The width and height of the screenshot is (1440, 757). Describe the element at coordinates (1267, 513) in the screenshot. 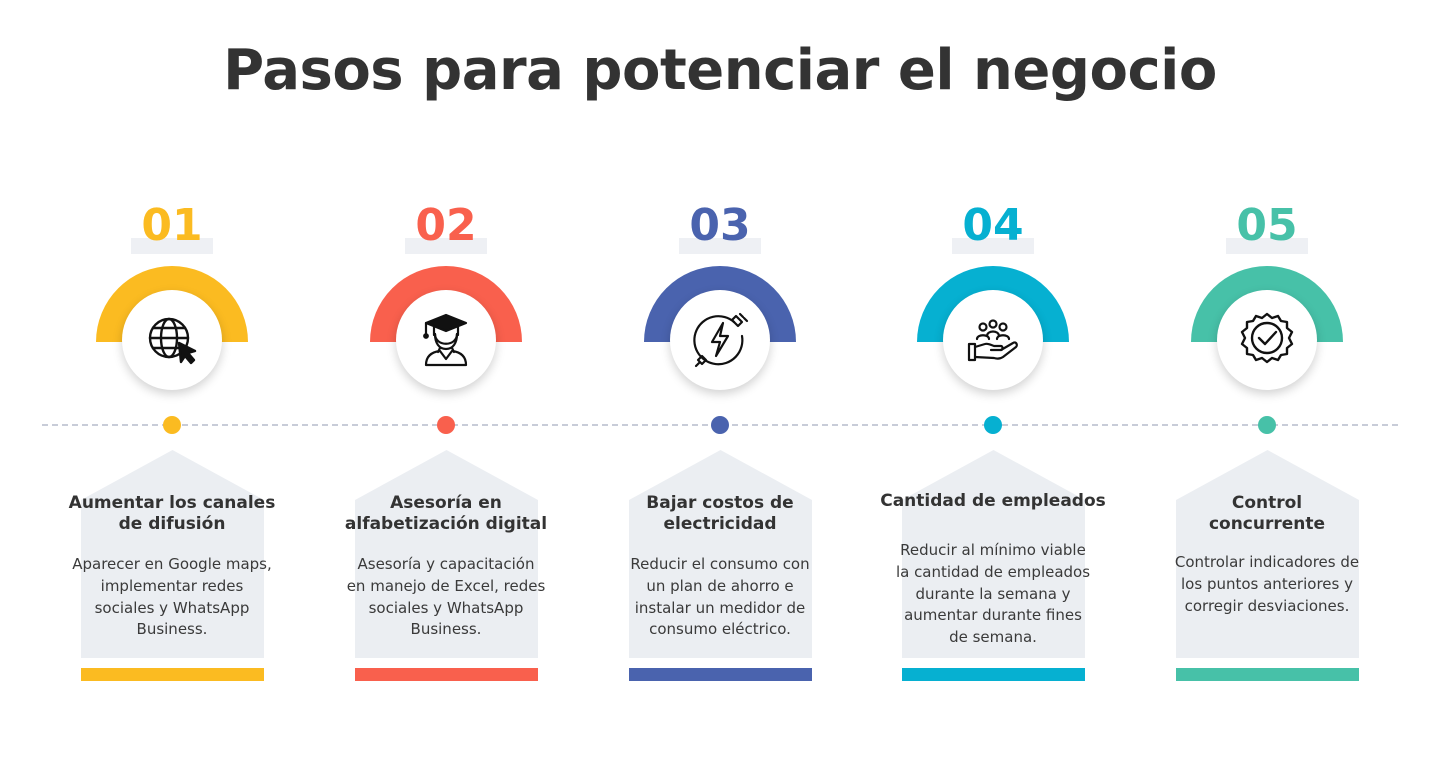

I see `step-title: Control concurrente` at that location.